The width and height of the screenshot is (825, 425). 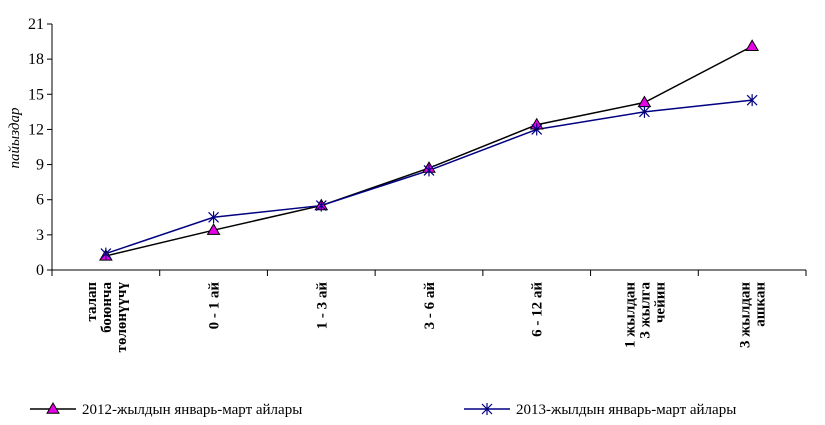 I want to click on y-axis-label: пайыздар, so click(x=15, y=137).